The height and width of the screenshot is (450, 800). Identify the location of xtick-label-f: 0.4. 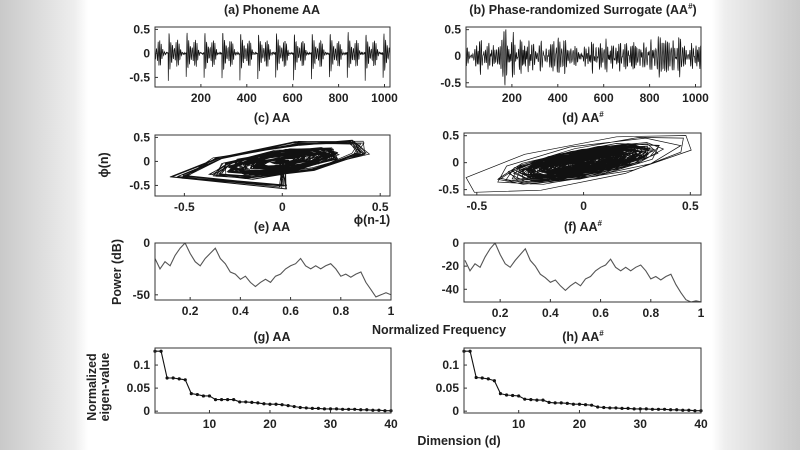
(550, 313).